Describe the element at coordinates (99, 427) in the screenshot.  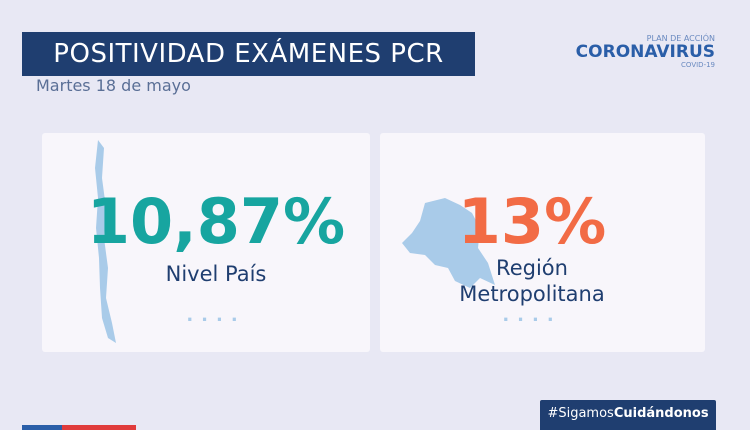
I see `flag-red` at that location.